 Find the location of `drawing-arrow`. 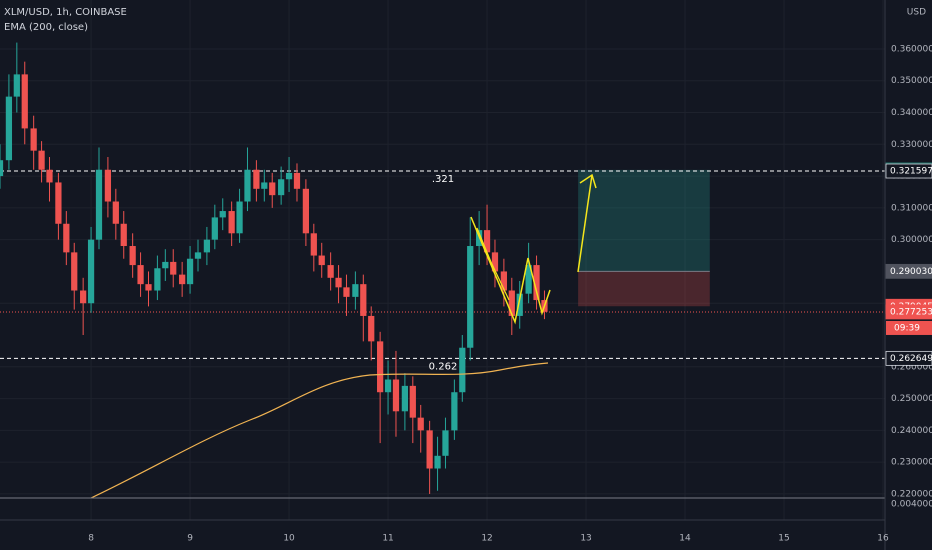

drawing-arrow is located at coordinates (585, 223).